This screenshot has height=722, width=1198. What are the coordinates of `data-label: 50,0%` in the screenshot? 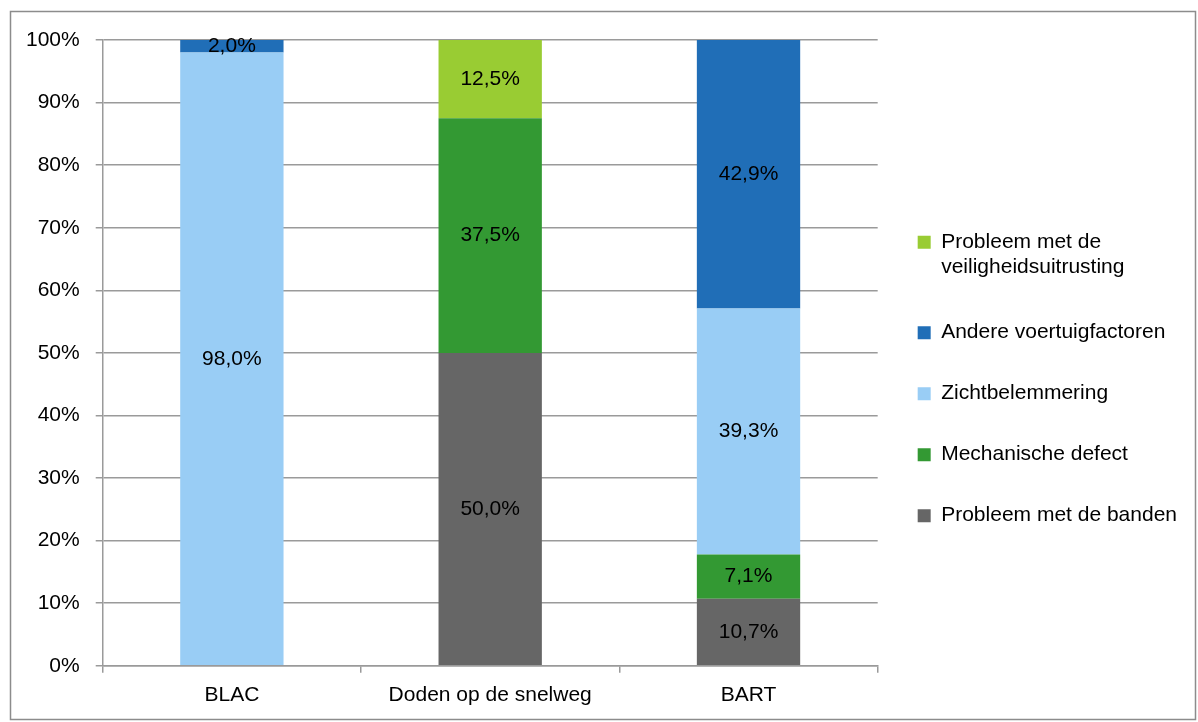 It's located at (490, 507).